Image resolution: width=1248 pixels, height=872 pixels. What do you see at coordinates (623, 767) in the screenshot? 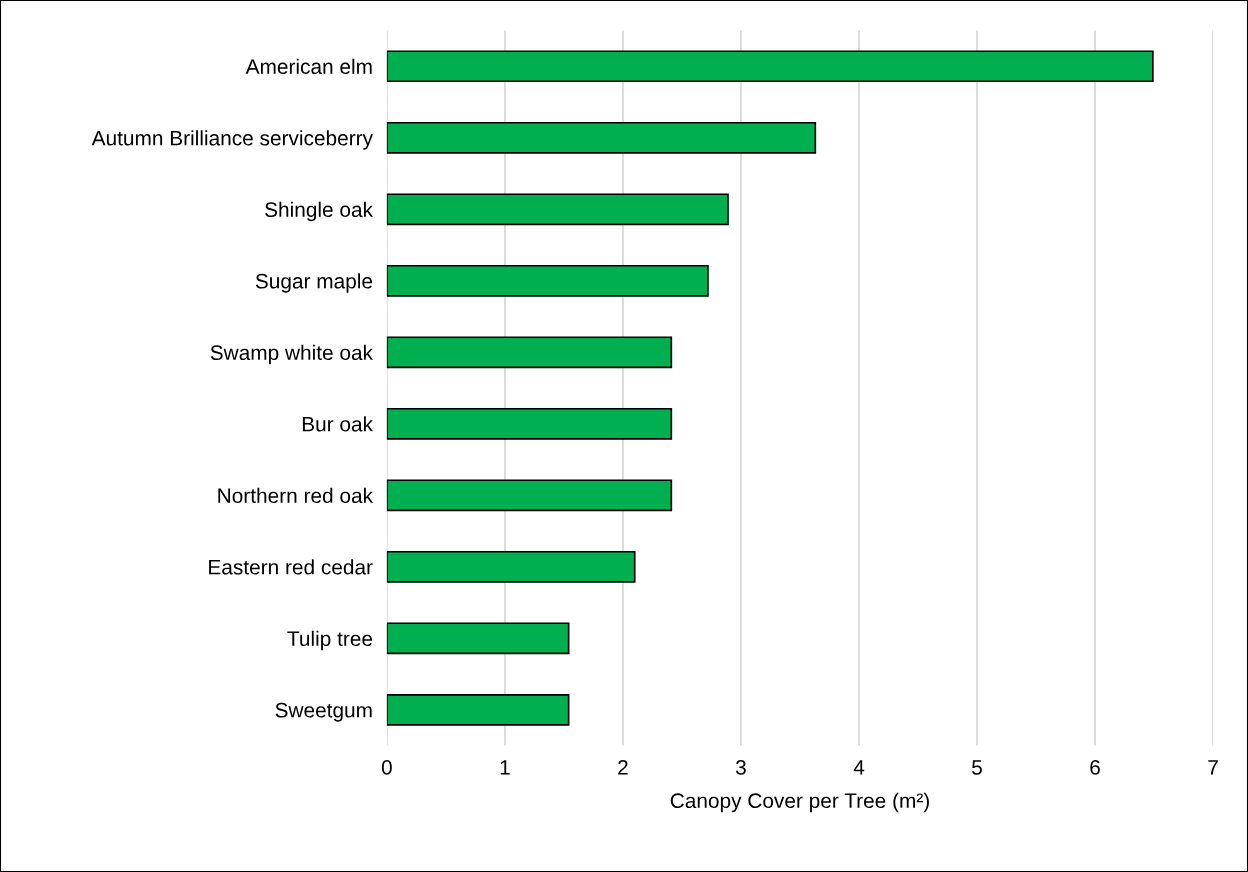
I see `x-tick-label: 2` at bounding box center [623, 767].